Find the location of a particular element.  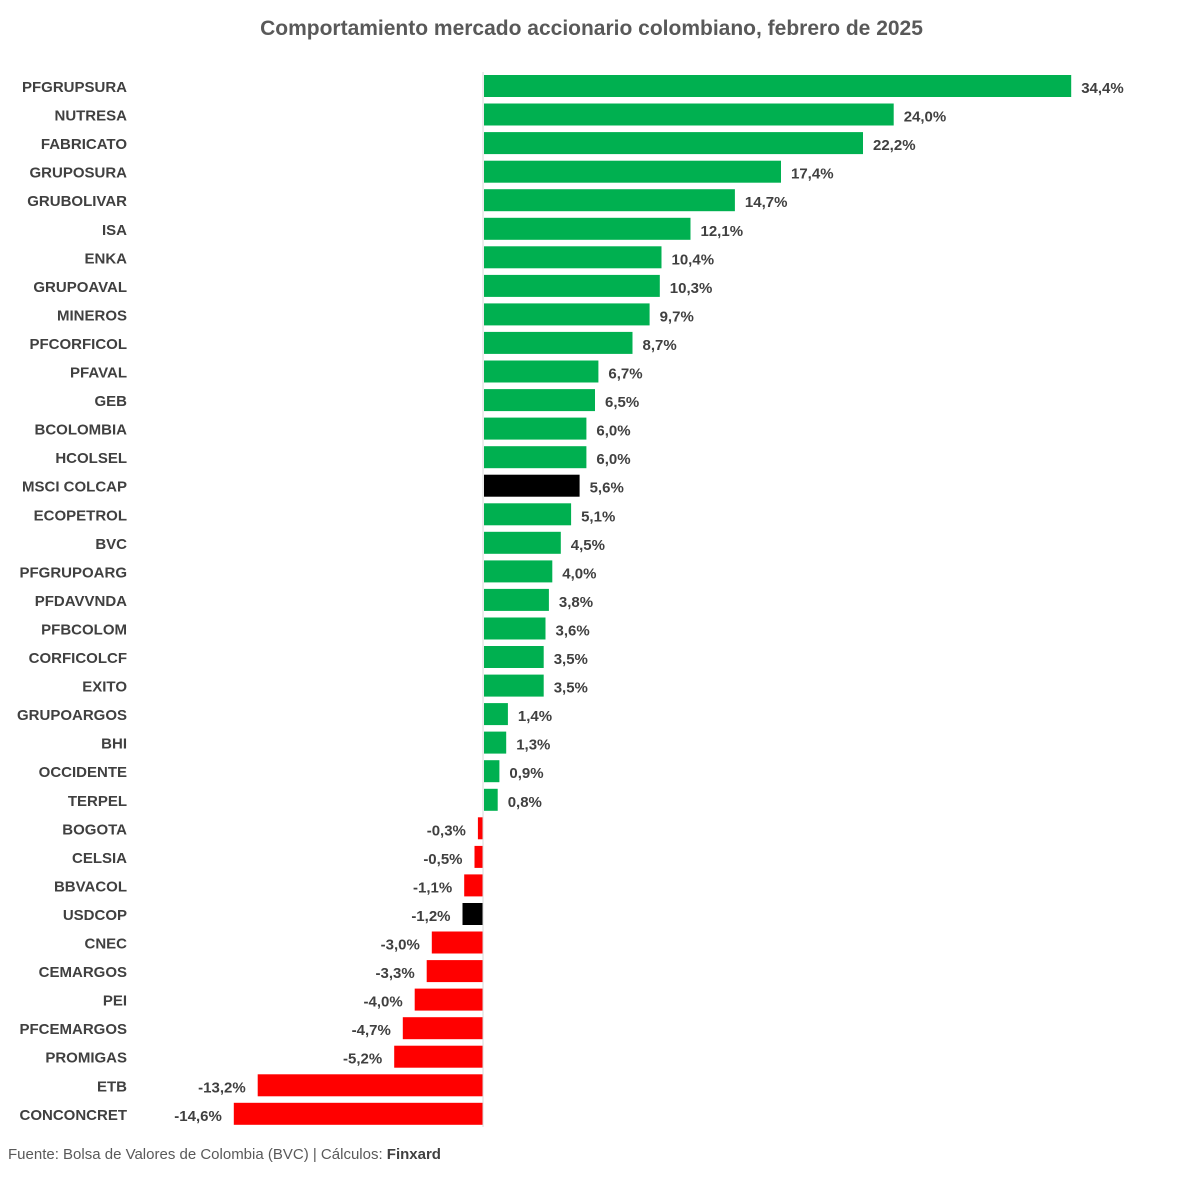

data-label: 12,1% is located at coordinates (722, 231).